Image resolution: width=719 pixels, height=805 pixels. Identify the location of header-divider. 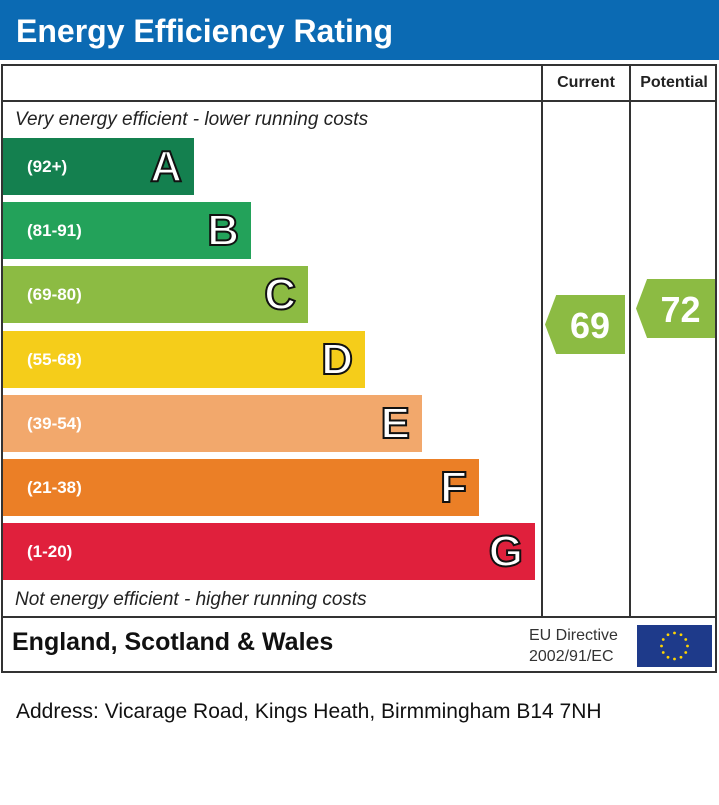
(359, 101).